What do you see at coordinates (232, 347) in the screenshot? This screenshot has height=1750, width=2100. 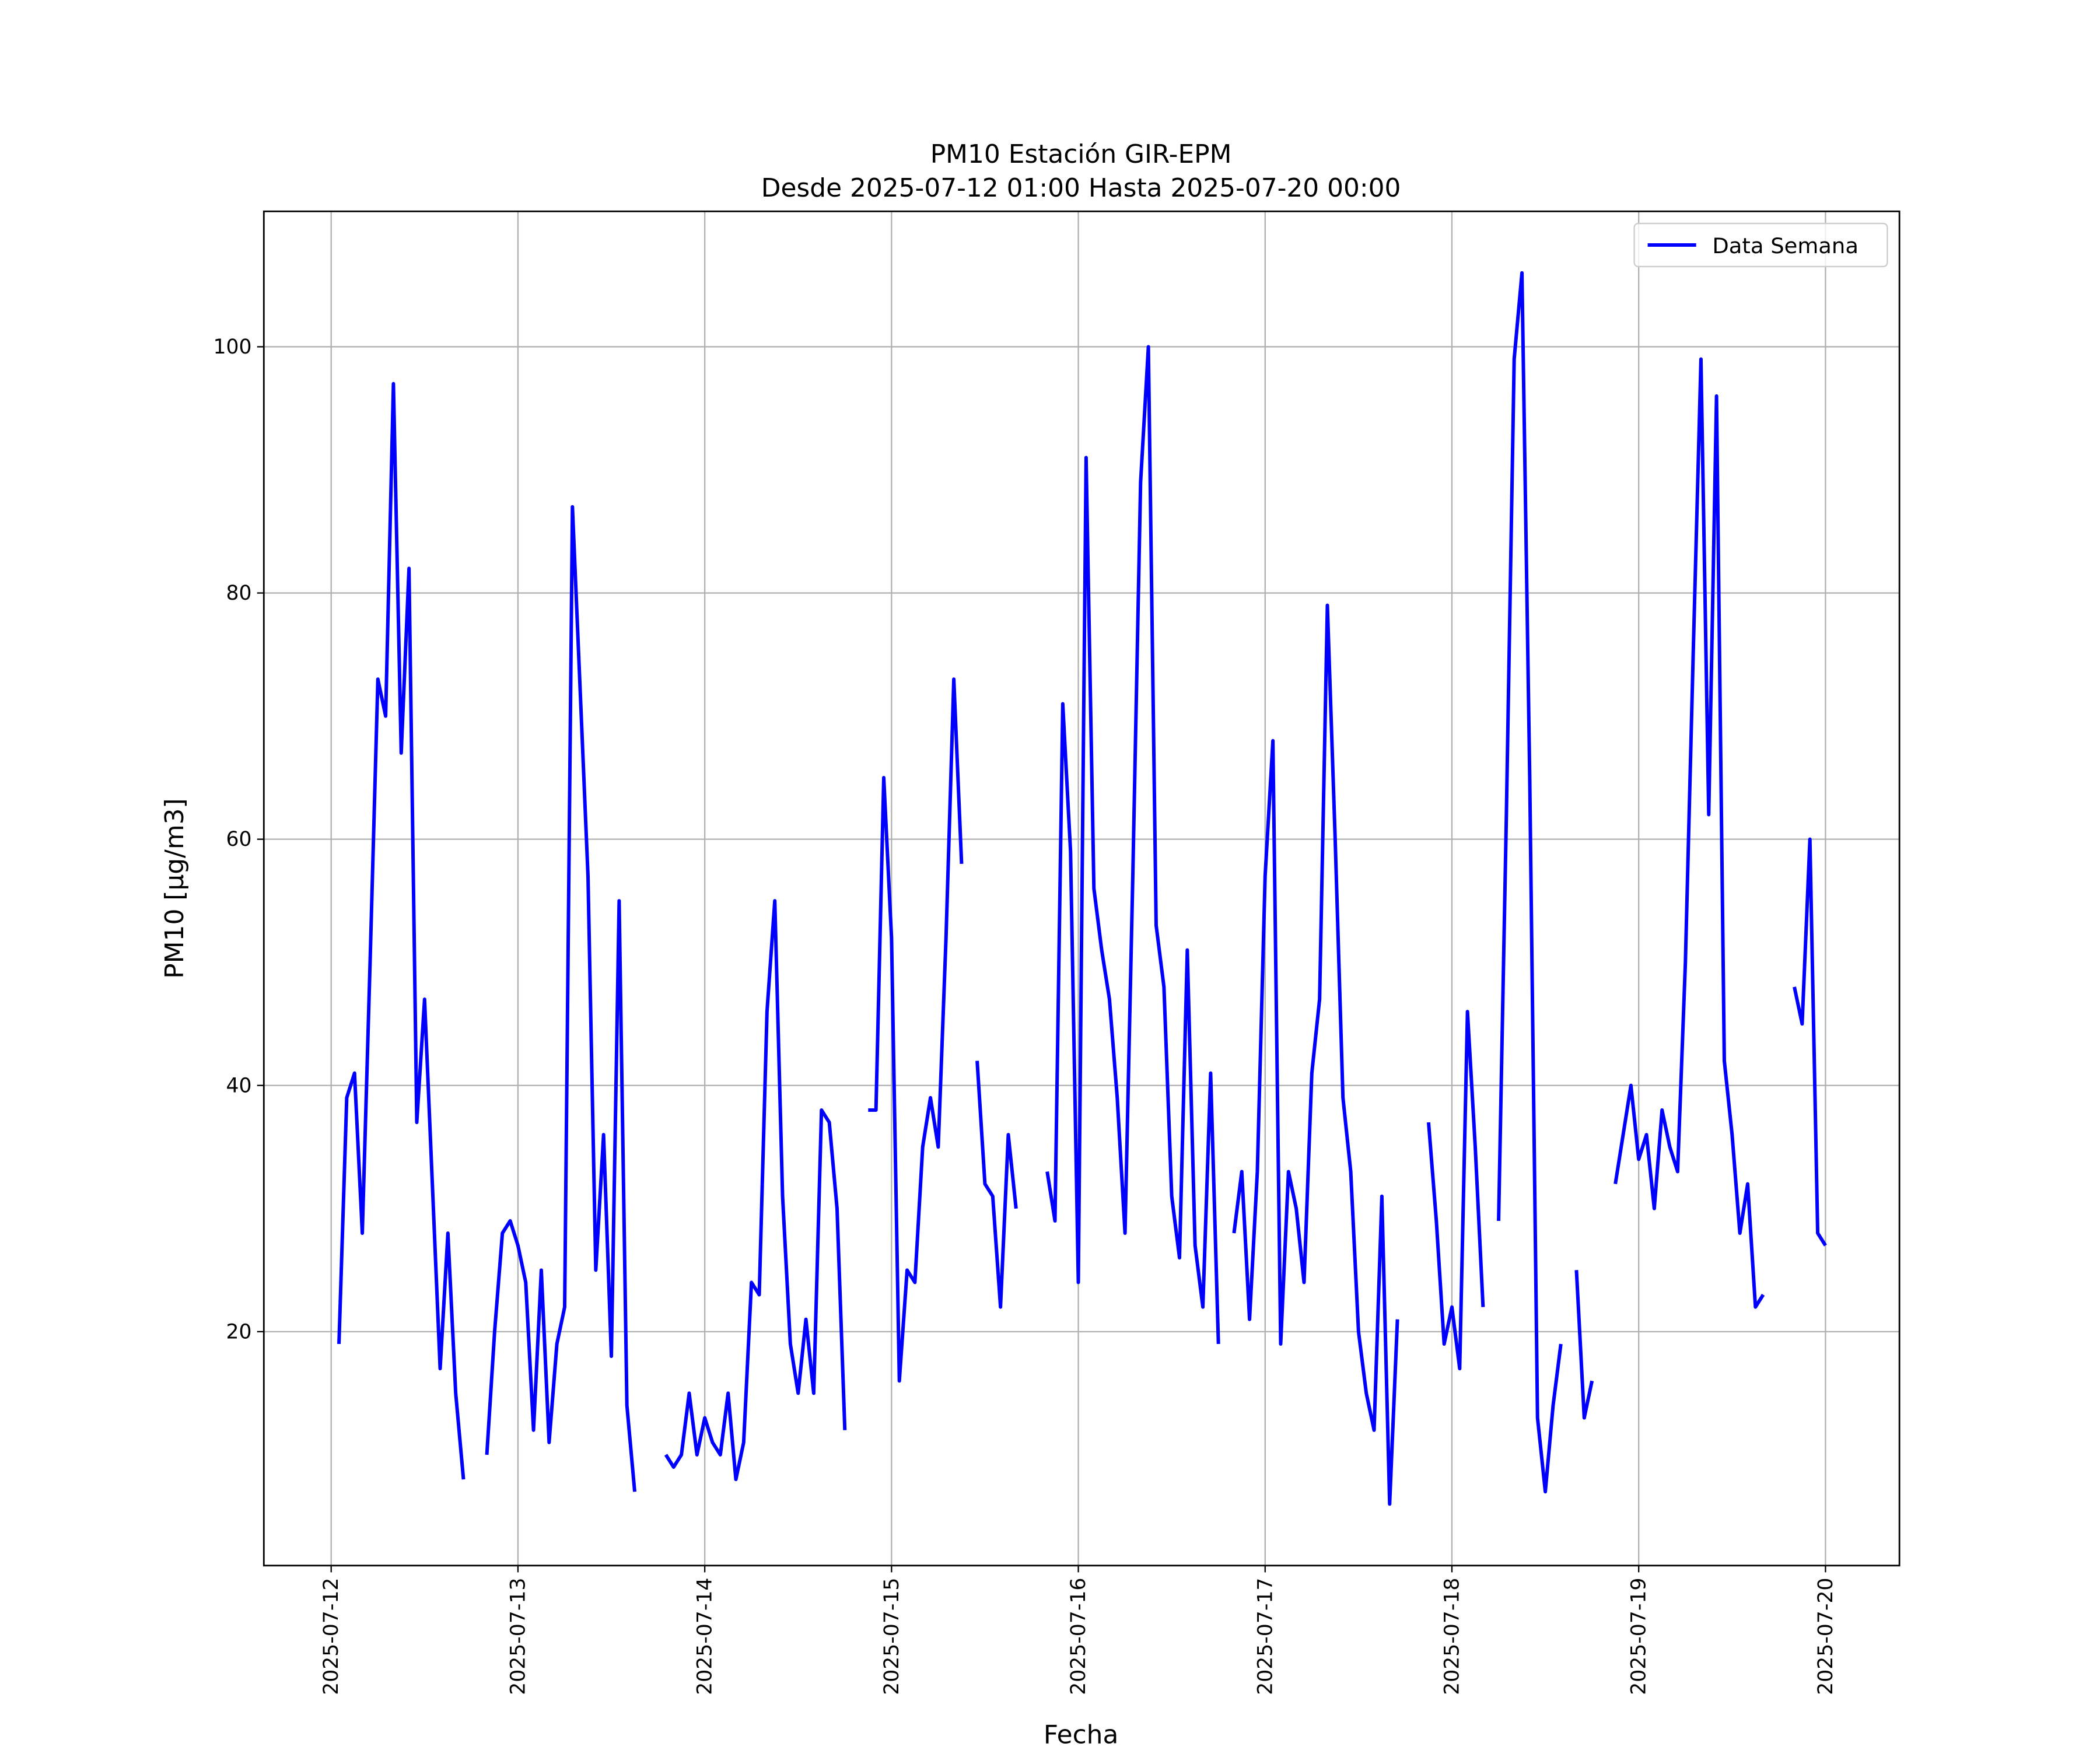 I see `y-tick-label: 100` at bounding box center [232, 347].